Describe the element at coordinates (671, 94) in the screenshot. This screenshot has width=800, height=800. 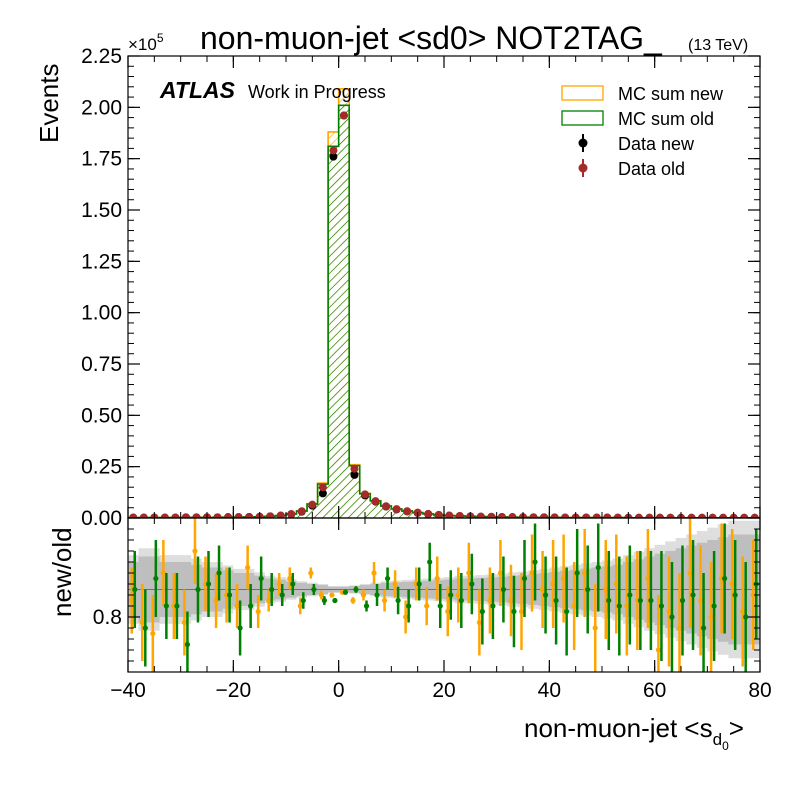
I see `legend-label: MC sum new` at that location.